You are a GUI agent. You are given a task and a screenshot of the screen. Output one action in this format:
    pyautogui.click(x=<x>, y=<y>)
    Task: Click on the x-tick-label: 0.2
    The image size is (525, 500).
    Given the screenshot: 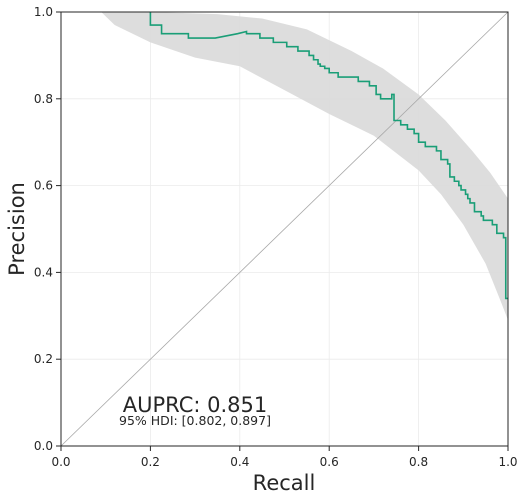 What is the action you would take?
    pyautogui.click(x=150, y=462)
    